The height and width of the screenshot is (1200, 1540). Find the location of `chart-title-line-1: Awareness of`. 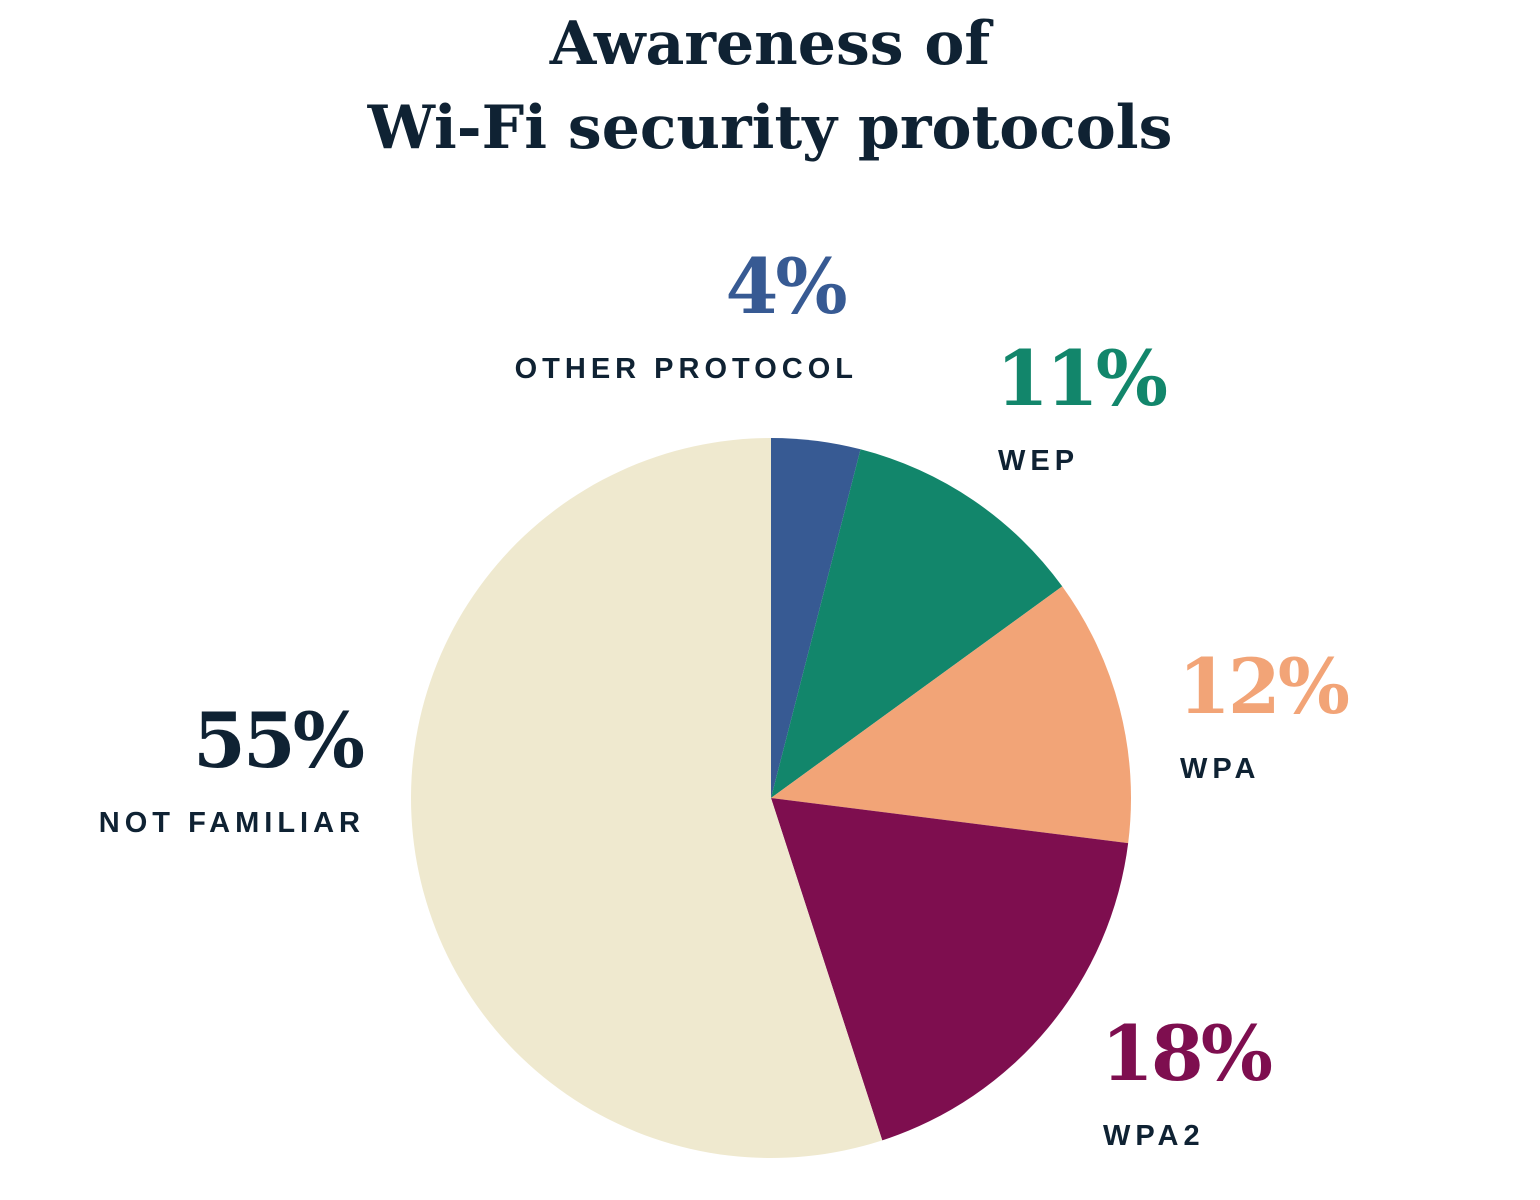

chart-title-line-1: Awareness of is located at coordinates (770, 44).